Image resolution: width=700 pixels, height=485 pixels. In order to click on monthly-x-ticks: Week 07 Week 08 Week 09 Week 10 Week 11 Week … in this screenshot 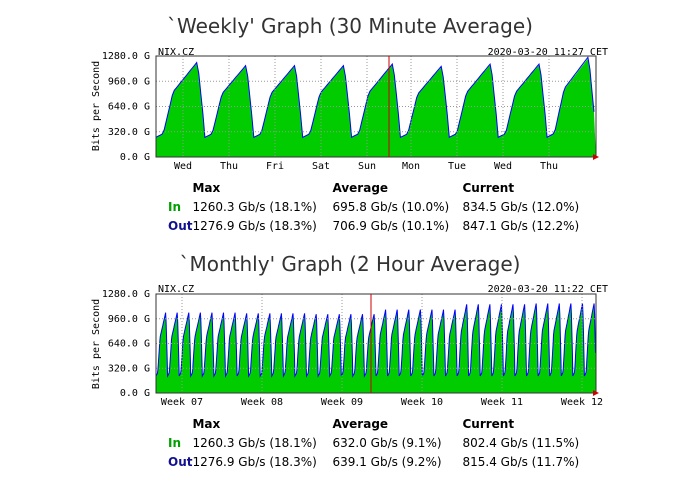, I will do `click(382, 402)`.